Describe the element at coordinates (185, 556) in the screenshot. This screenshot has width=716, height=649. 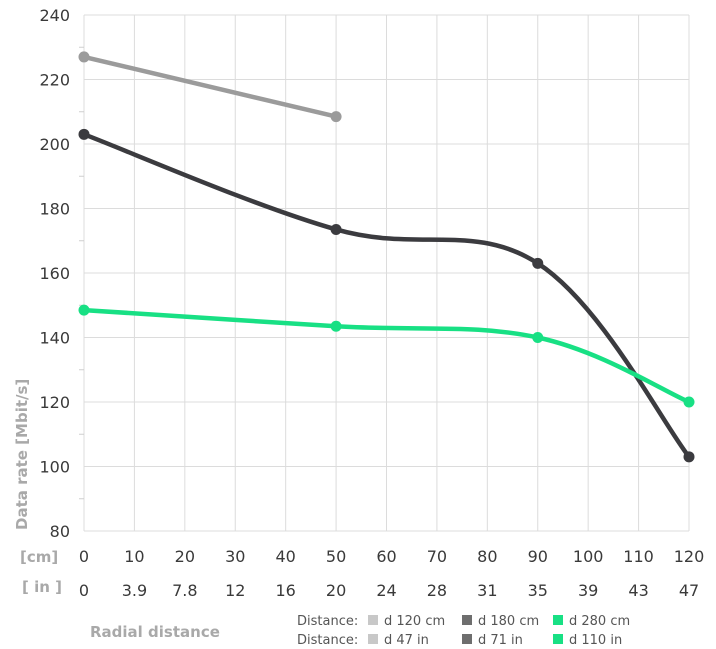
I see `x-tick-label-cm: 20` at that location.